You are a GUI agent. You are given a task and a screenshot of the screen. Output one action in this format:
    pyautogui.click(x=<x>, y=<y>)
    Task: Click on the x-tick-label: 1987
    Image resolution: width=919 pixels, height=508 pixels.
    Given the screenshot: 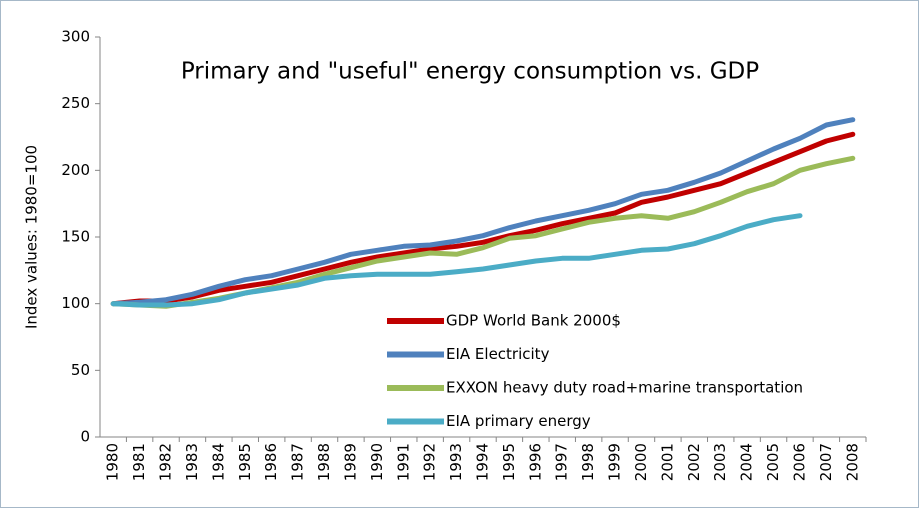 What is the action you would take?
    pyautogui.click(x=298, y=462)
    